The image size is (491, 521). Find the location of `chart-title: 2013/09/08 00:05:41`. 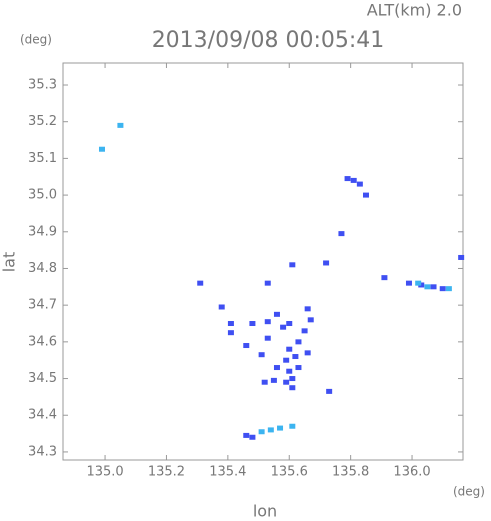

chart-title: 2013/09/08 00:05:41 is located at coordinates (268, 40).